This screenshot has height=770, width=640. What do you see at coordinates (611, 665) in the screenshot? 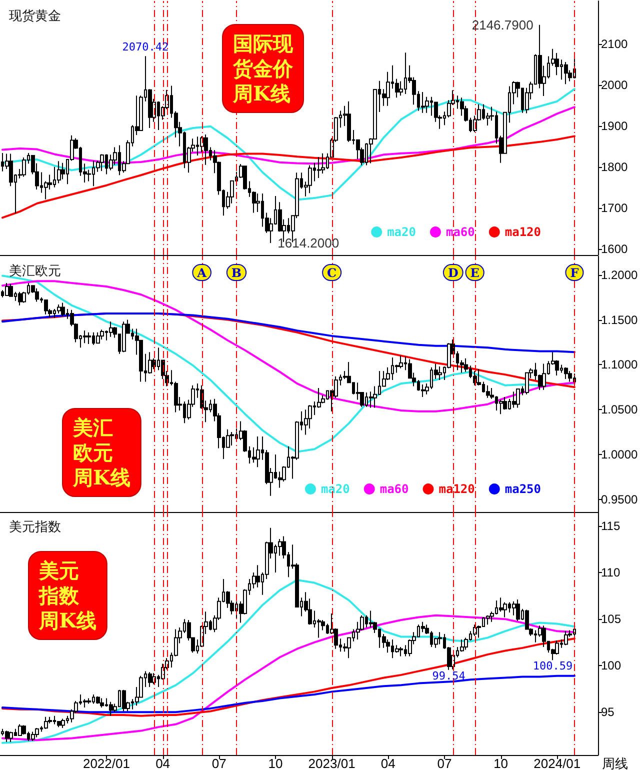
I see `y-tick-label: 100` at bounding box center [611, 665].